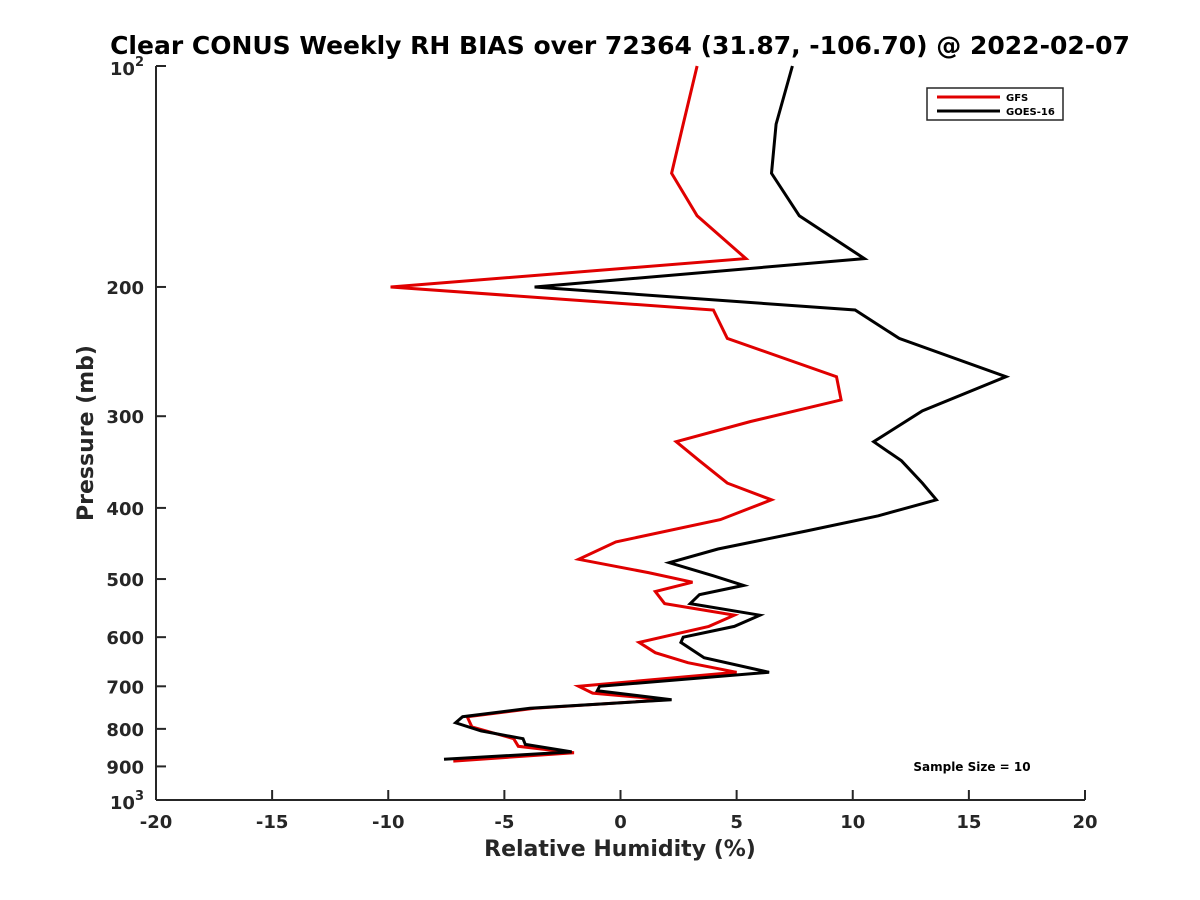 The height and width of the screenshot is (900, 1200). I want to click on x-tick-label: -15, so click(272, 822).